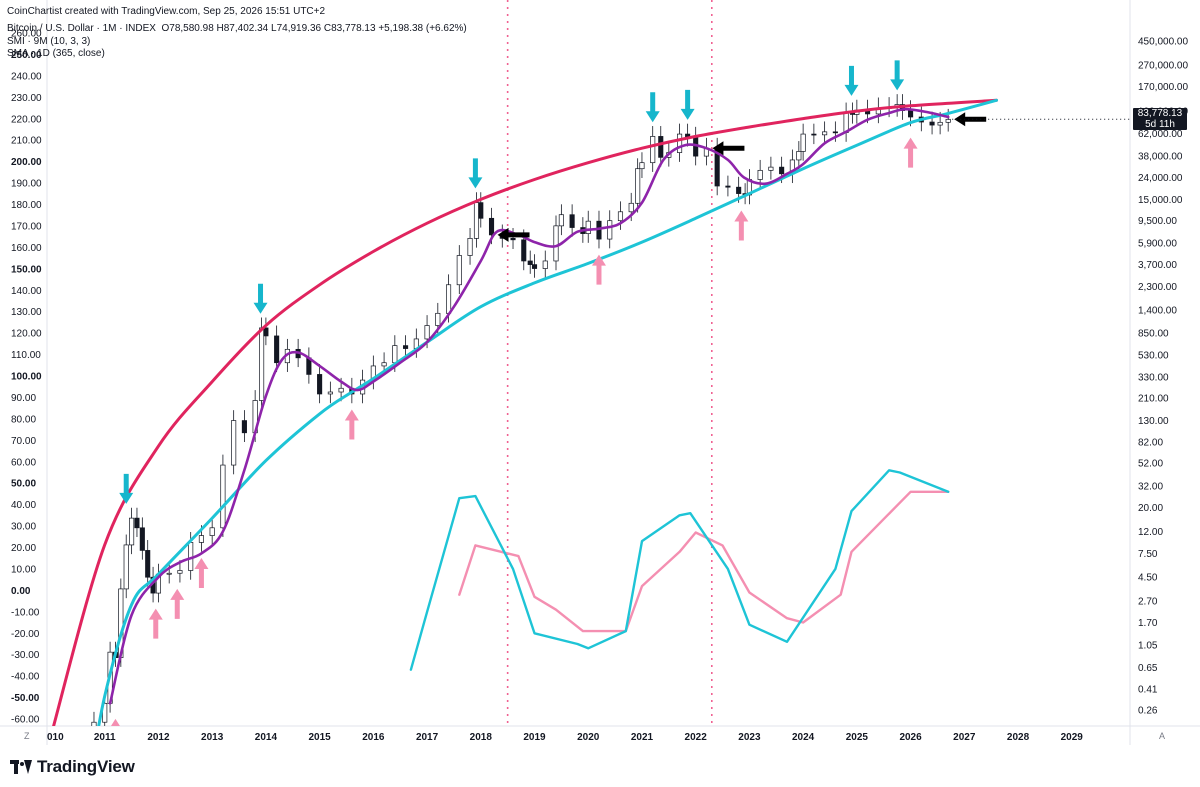 Image resolution: width=1200 pixels, height=787 pixels. What do you see at coordinates (1160, 134) in the screenshot?
I see `right-axis-tick-label: 62,000.00` at bounding box center [1160, 134].